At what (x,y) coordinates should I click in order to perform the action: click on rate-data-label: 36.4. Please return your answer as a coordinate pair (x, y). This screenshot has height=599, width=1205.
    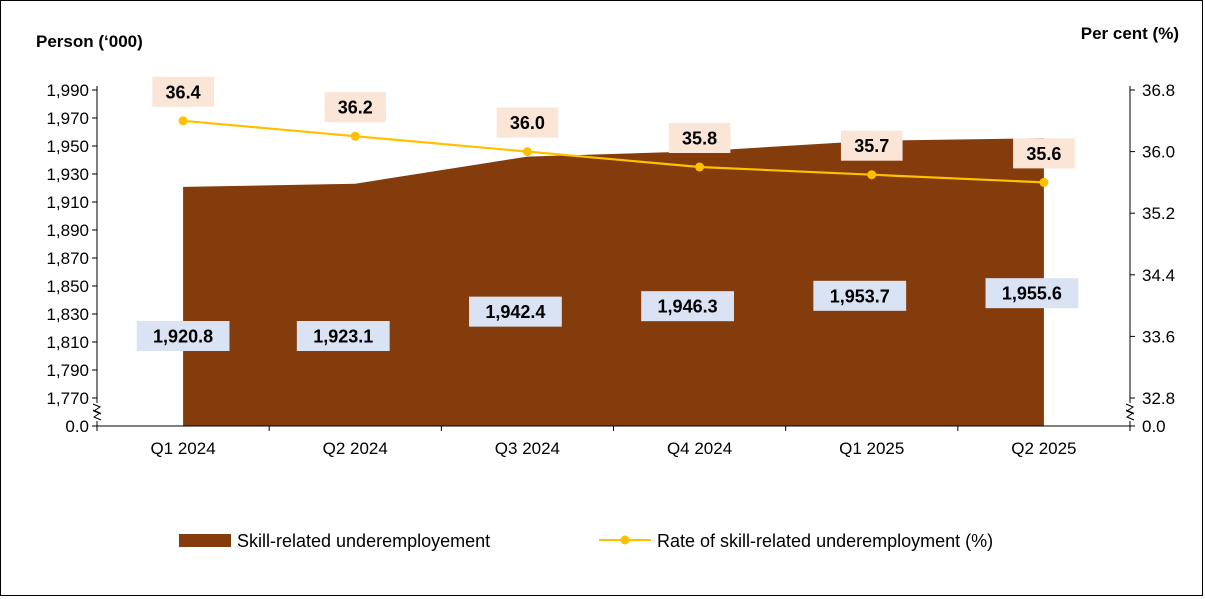
    Looking at the image, I should click on (183, 92).